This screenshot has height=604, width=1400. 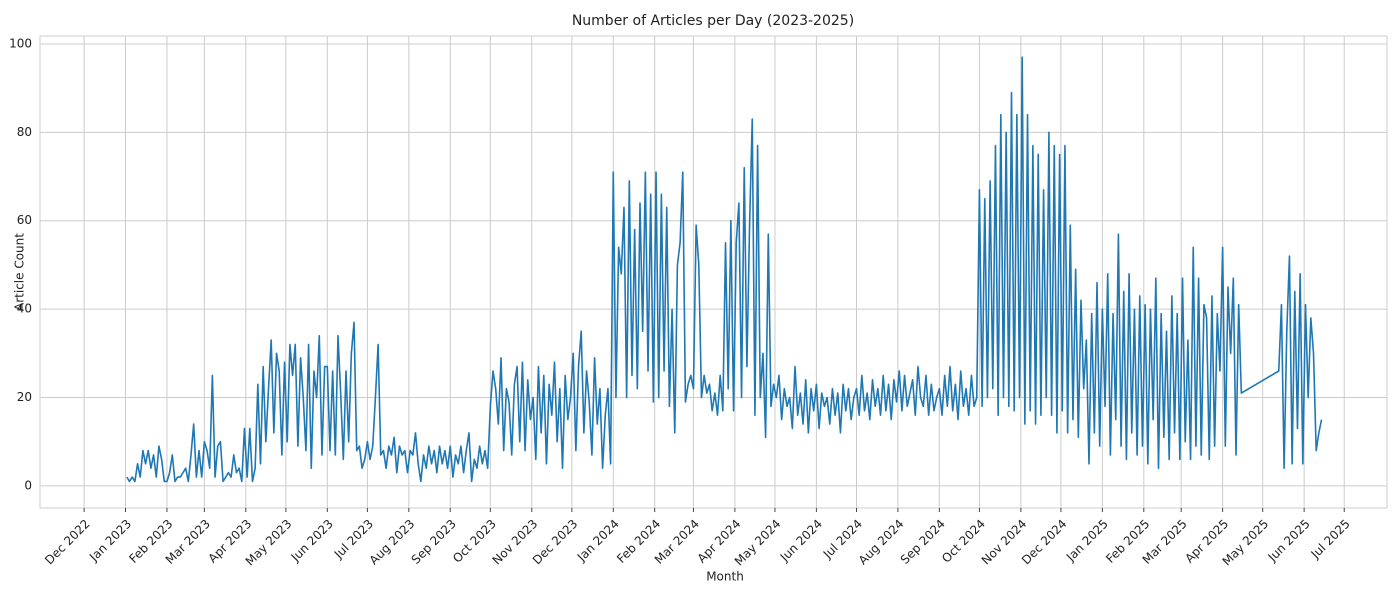 What do you see at coordinates (24, 309) in the screenshot?
I see `y-tick-label: 40` at bounding box center [24, 309].